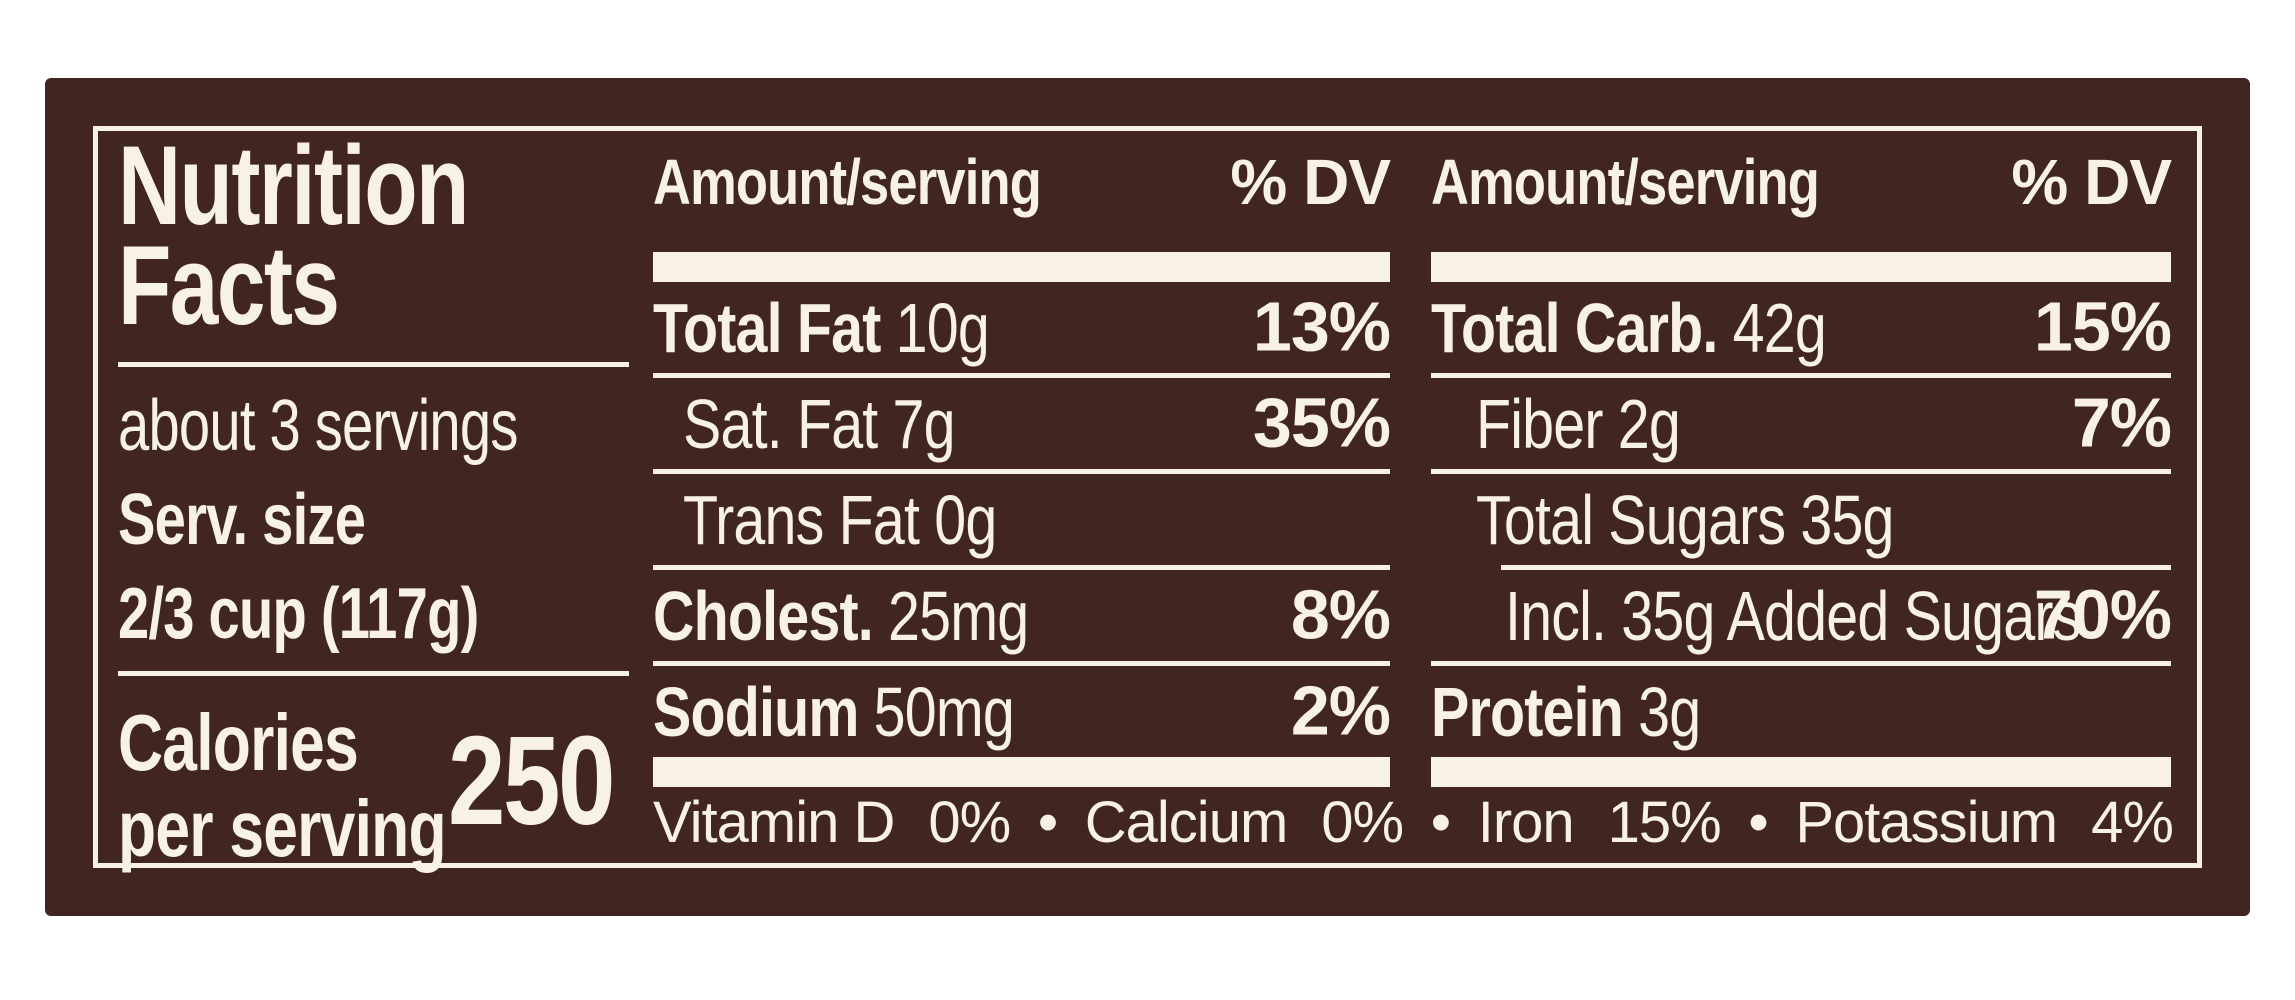  Describe the element at coordinates (832, 822) in the screenshot. I see `micronutrient-vitamin-d: Vitamin D 0%` at that location.